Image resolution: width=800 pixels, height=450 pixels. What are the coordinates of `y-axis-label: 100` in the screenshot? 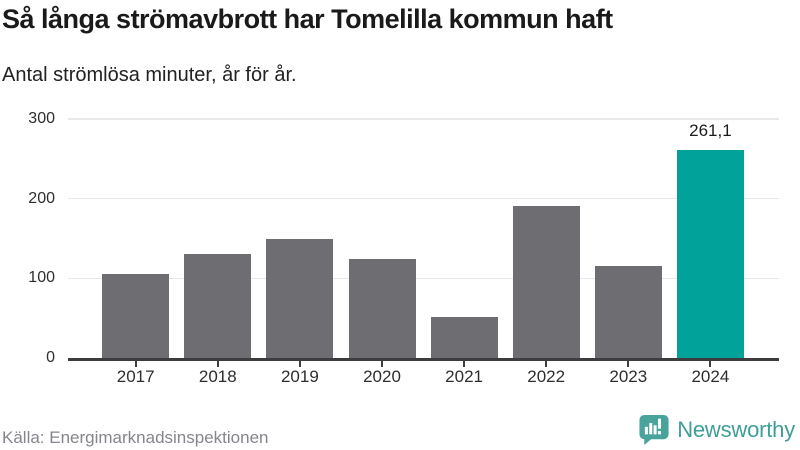 It's located at (41, 278).